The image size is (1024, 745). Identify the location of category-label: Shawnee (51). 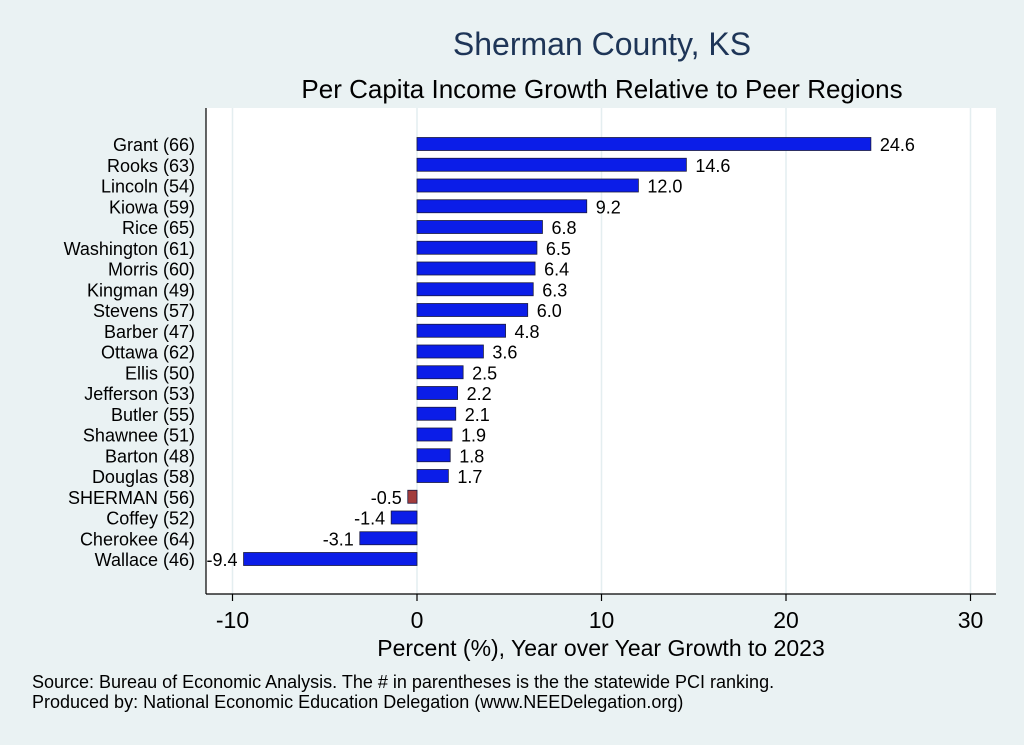
(139, 436).